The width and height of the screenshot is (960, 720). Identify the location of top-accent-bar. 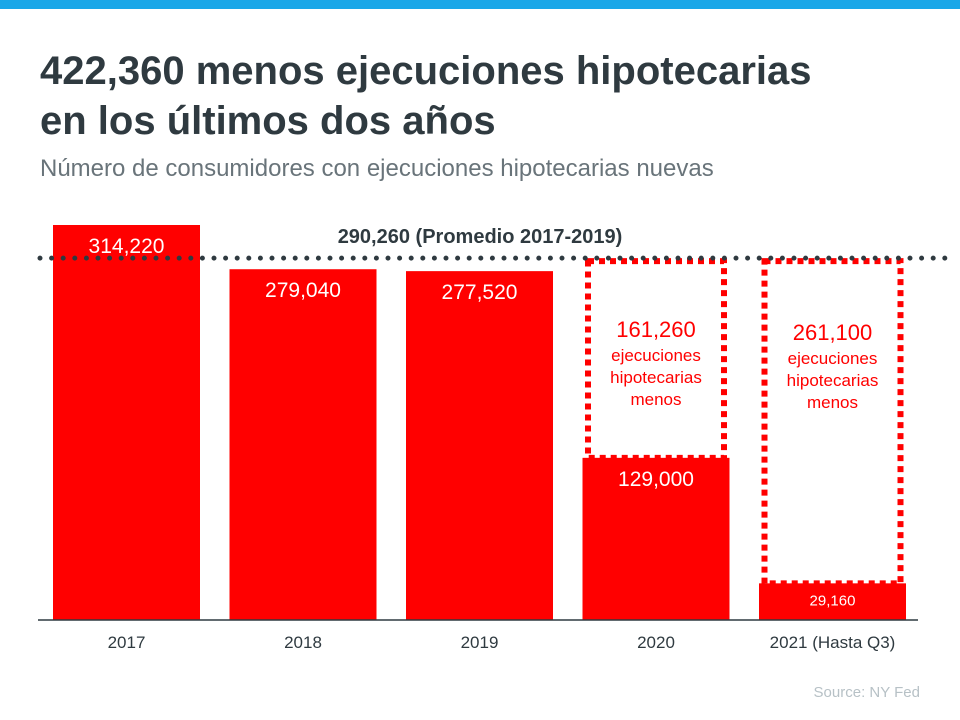
(480, 4).